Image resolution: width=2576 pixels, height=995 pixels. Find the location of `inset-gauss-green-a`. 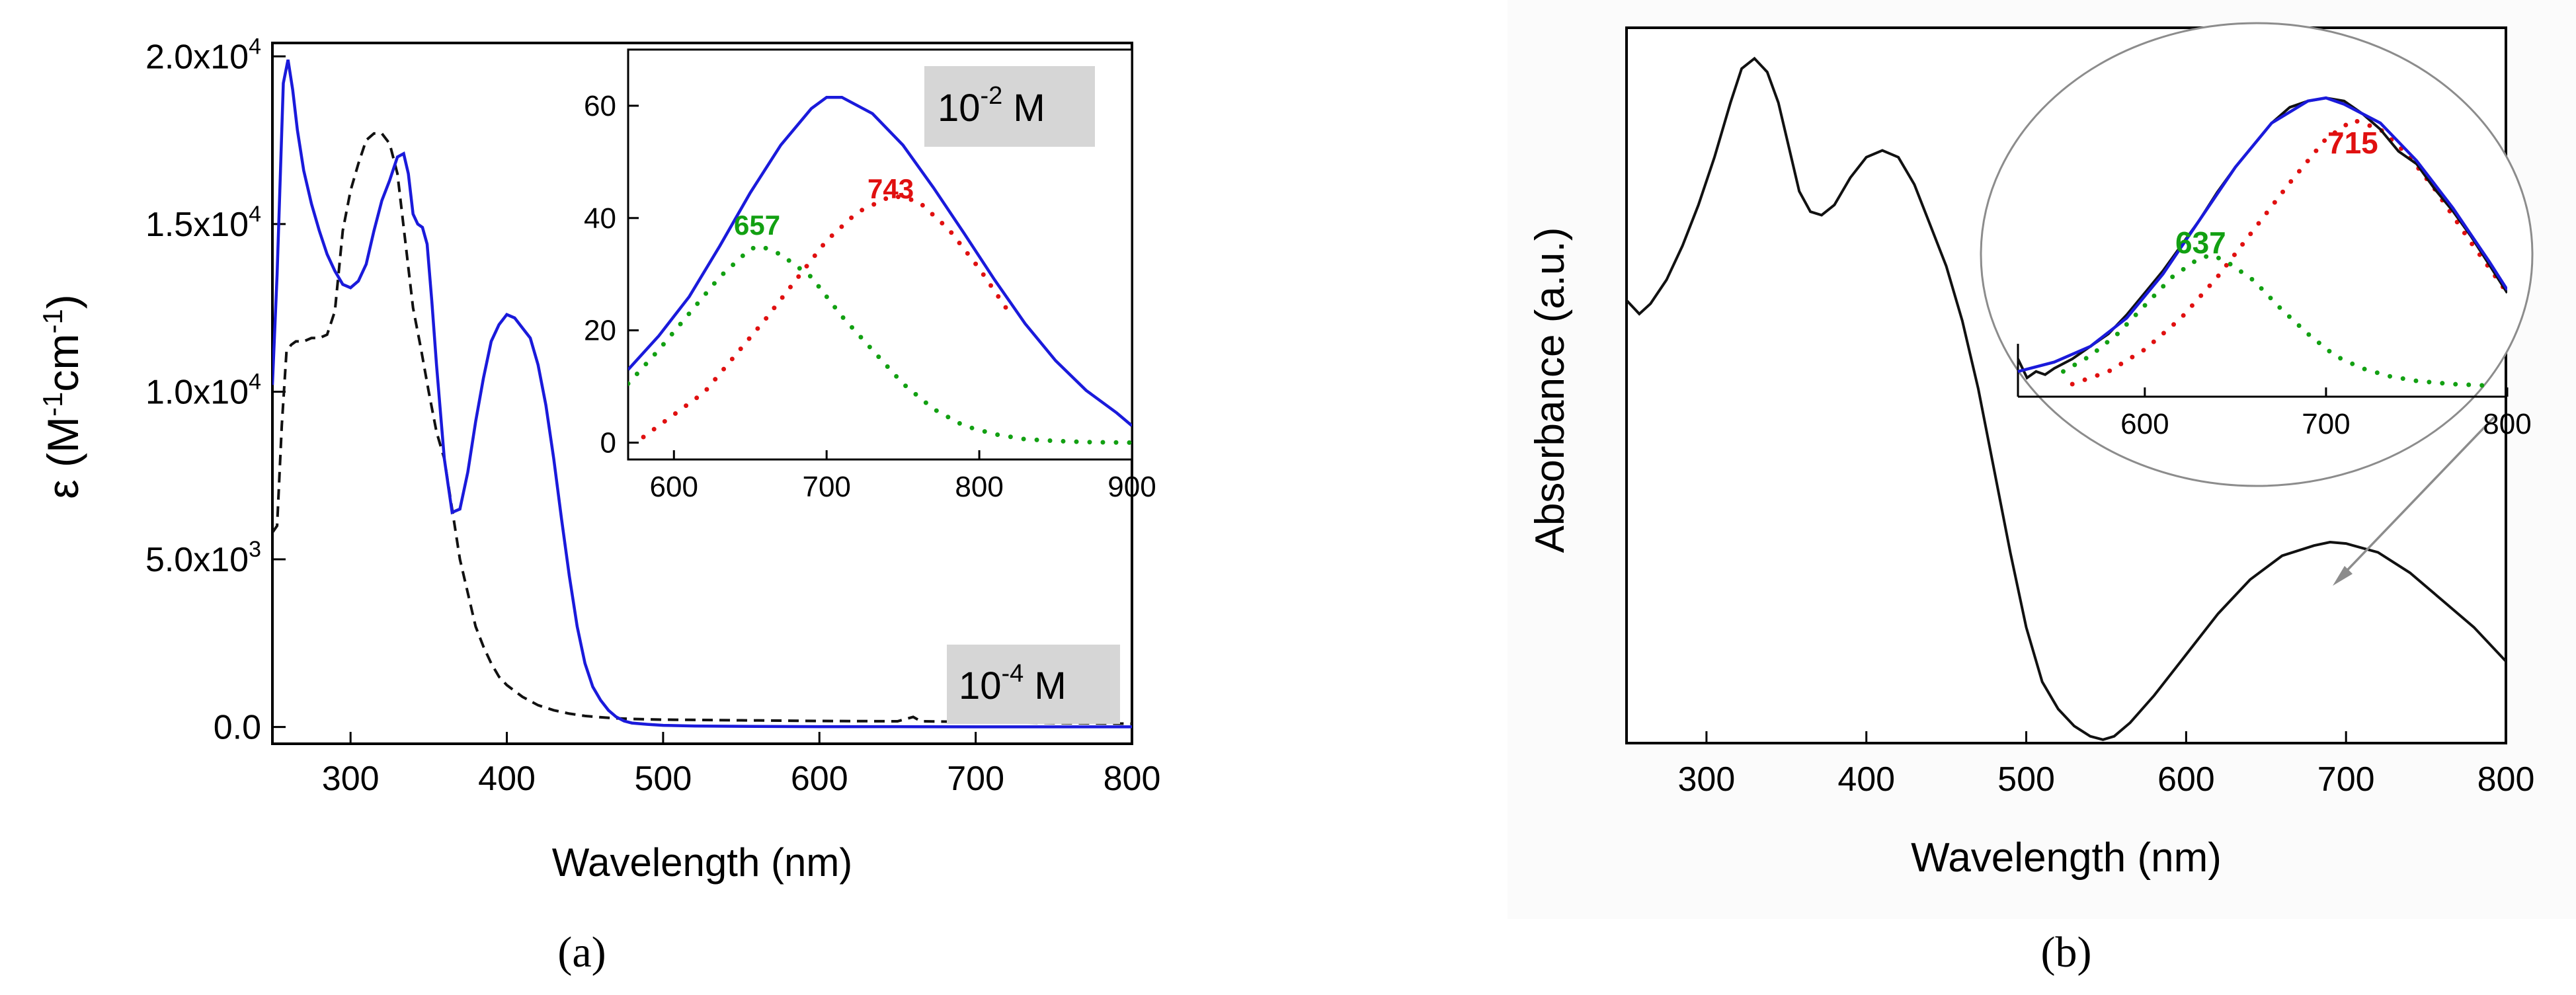

inset-gauss-green-a is located at coordinates (880, 344).